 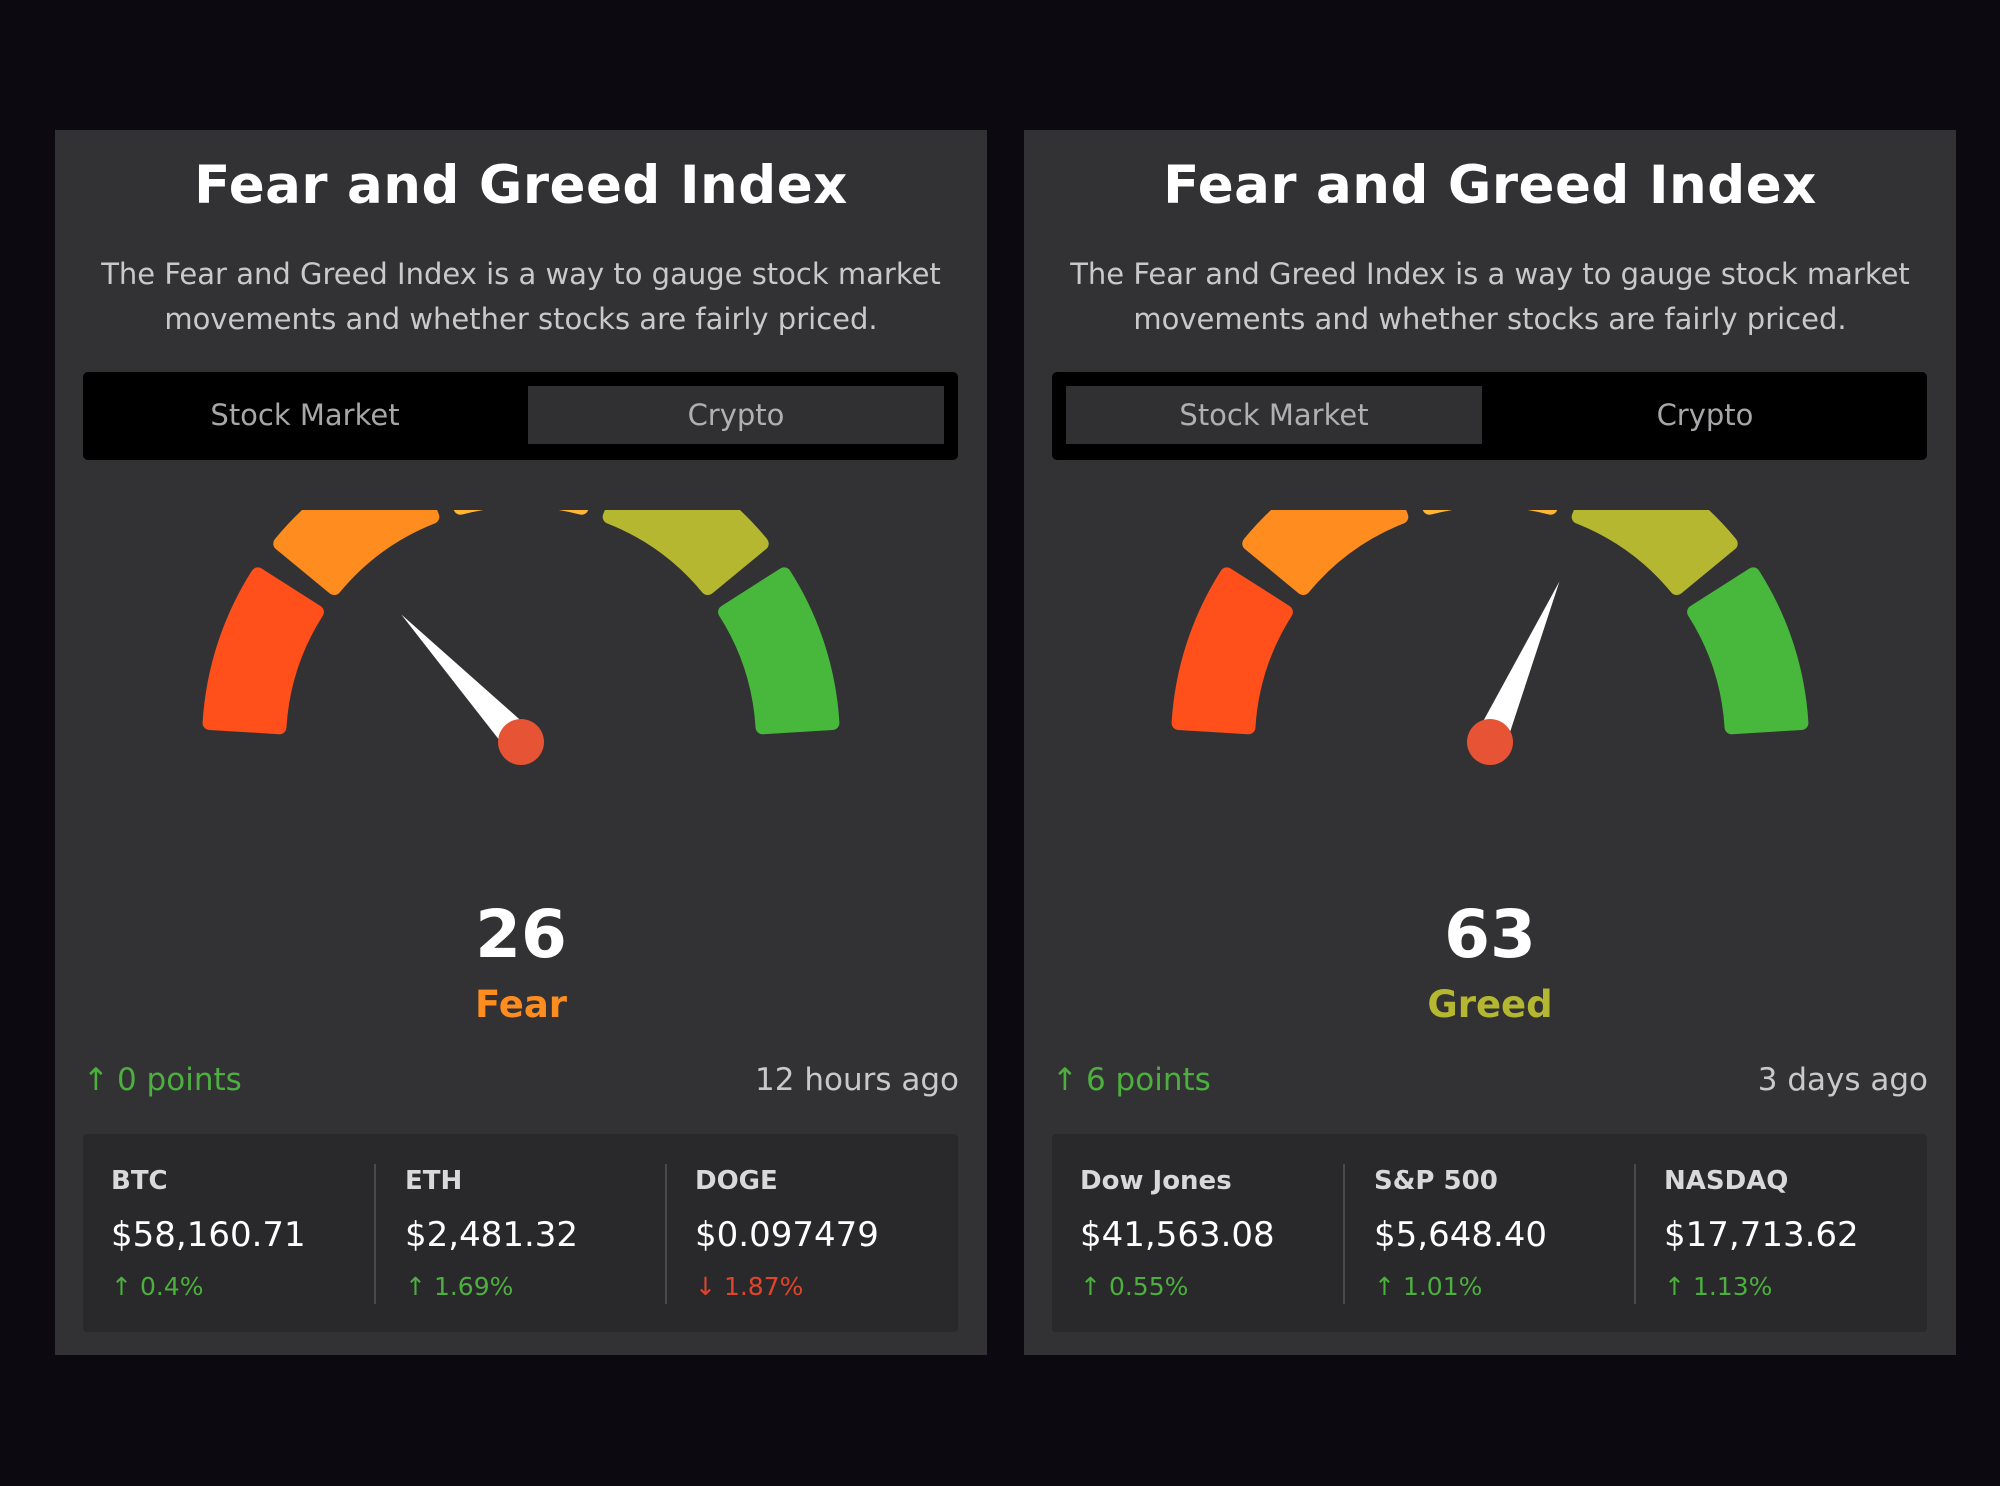 I want to click on sentiment-label: Greed, so click(x=1490, y=1004).